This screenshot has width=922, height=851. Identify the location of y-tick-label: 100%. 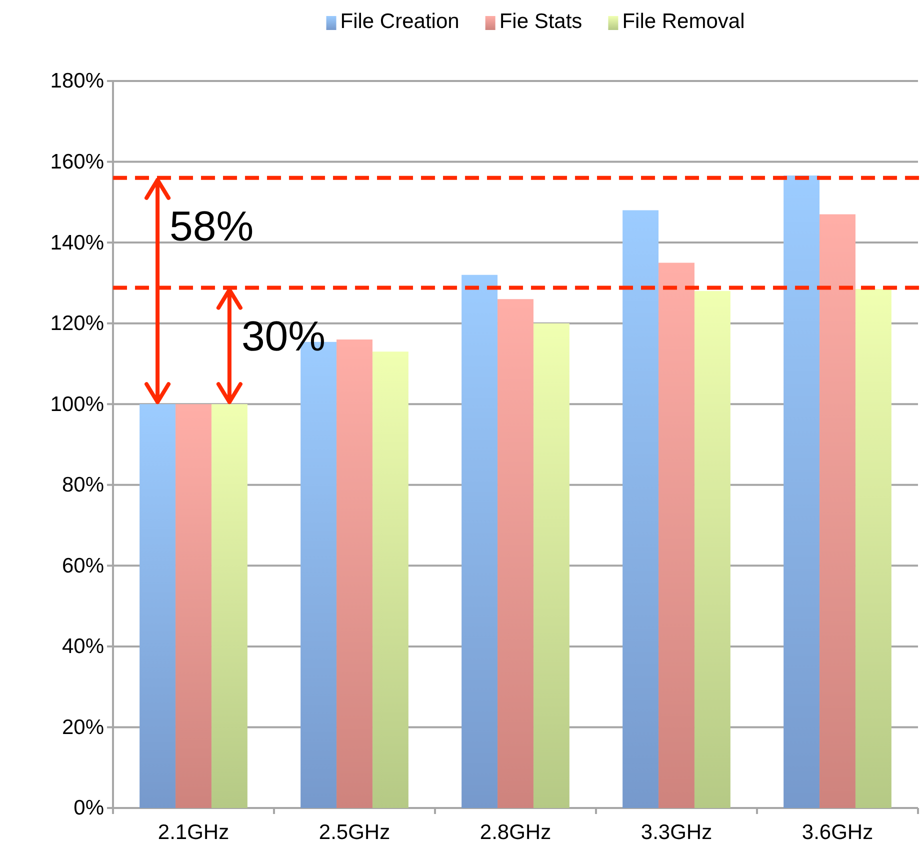
(77, 404).